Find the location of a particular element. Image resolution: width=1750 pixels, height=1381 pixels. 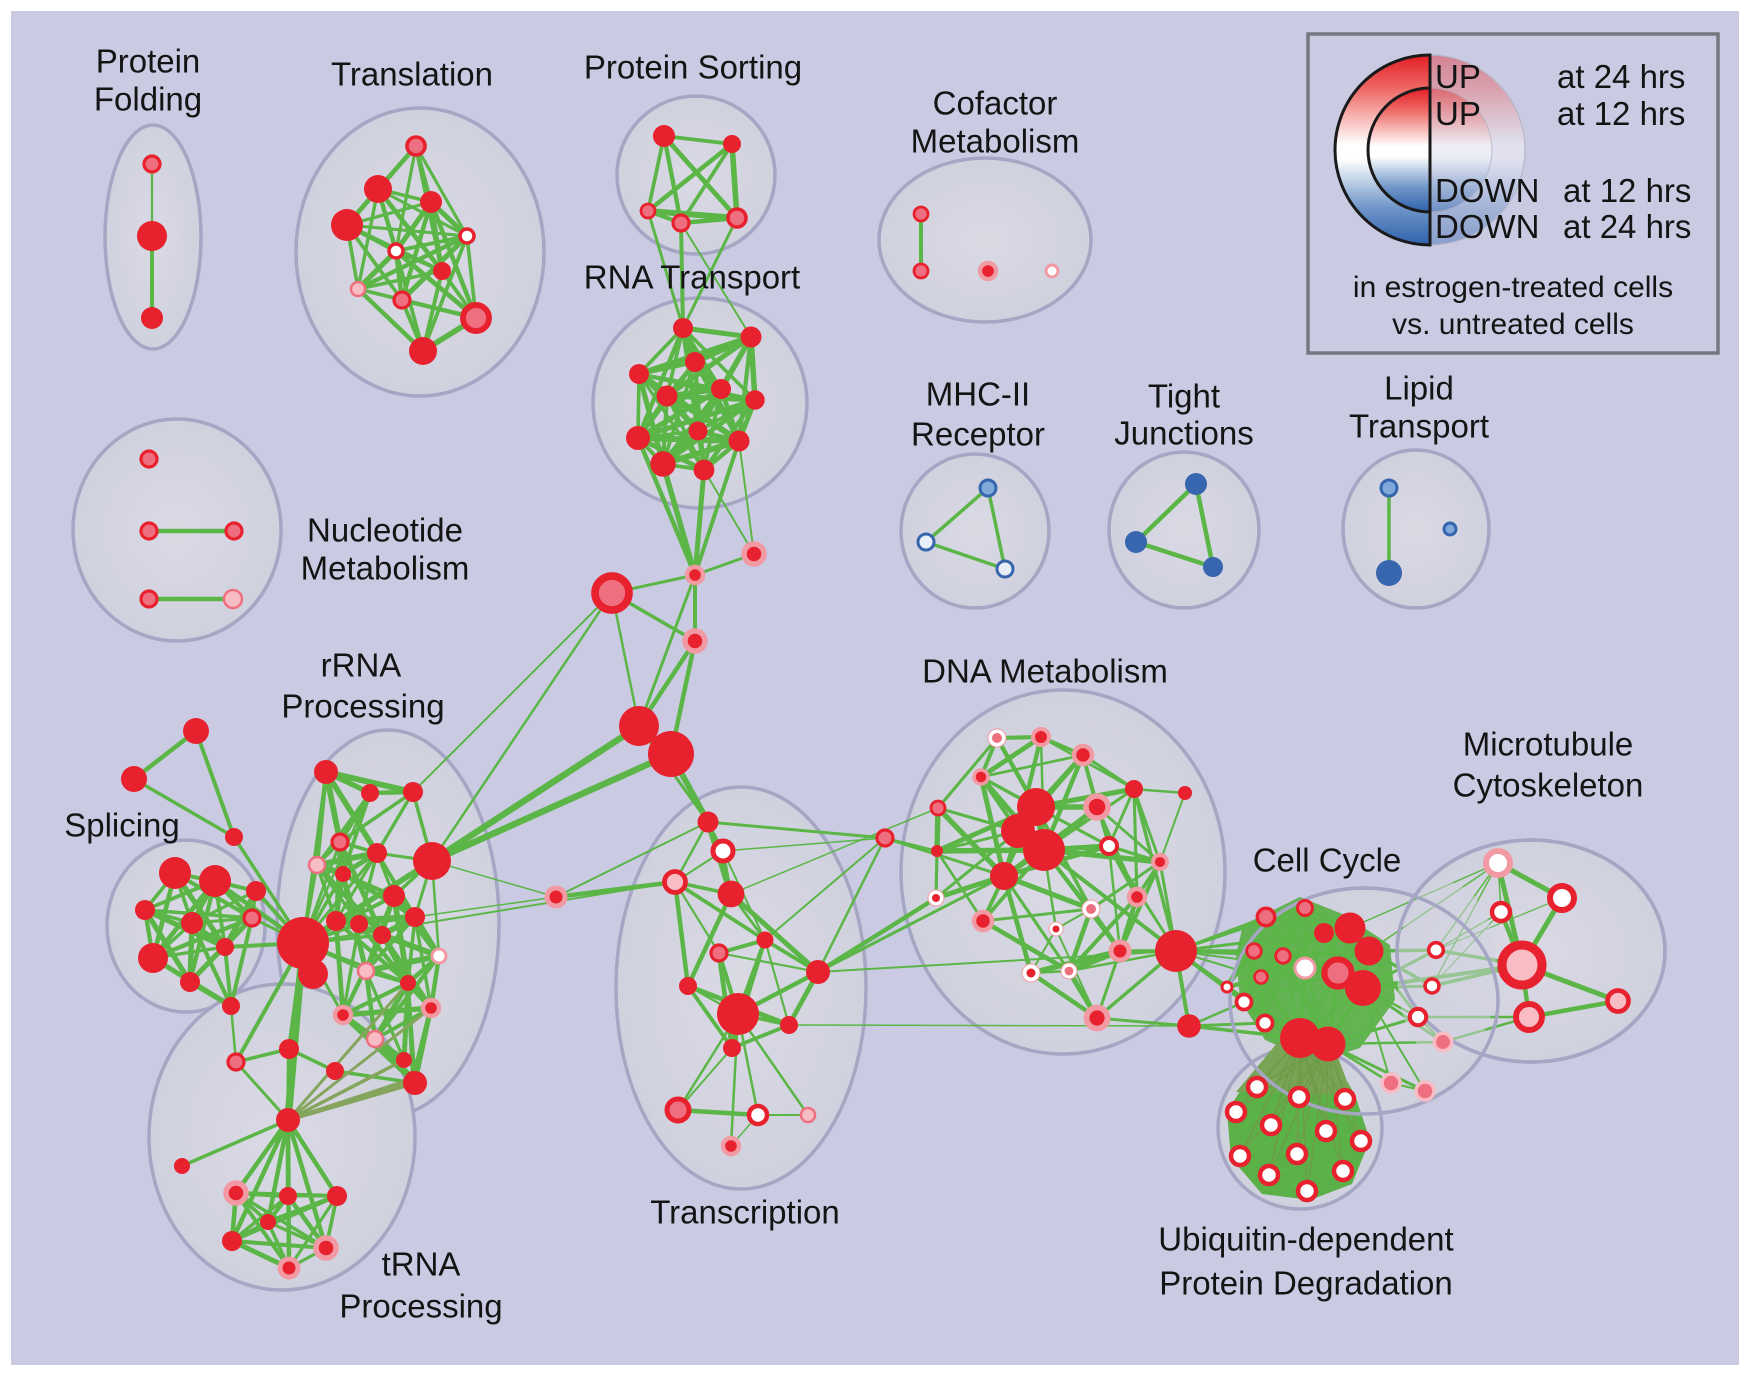

svg-text: Transcription is located at coordinates (745, 1212).